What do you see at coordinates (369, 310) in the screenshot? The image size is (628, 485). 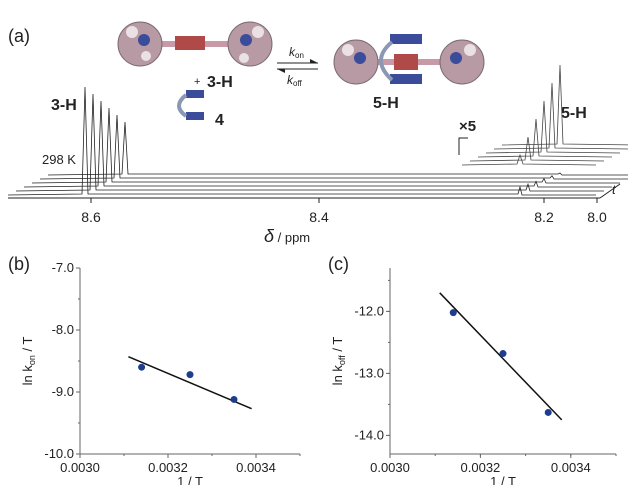 I see `y-tick-label: -12.0` at bounding box center [369, 310].